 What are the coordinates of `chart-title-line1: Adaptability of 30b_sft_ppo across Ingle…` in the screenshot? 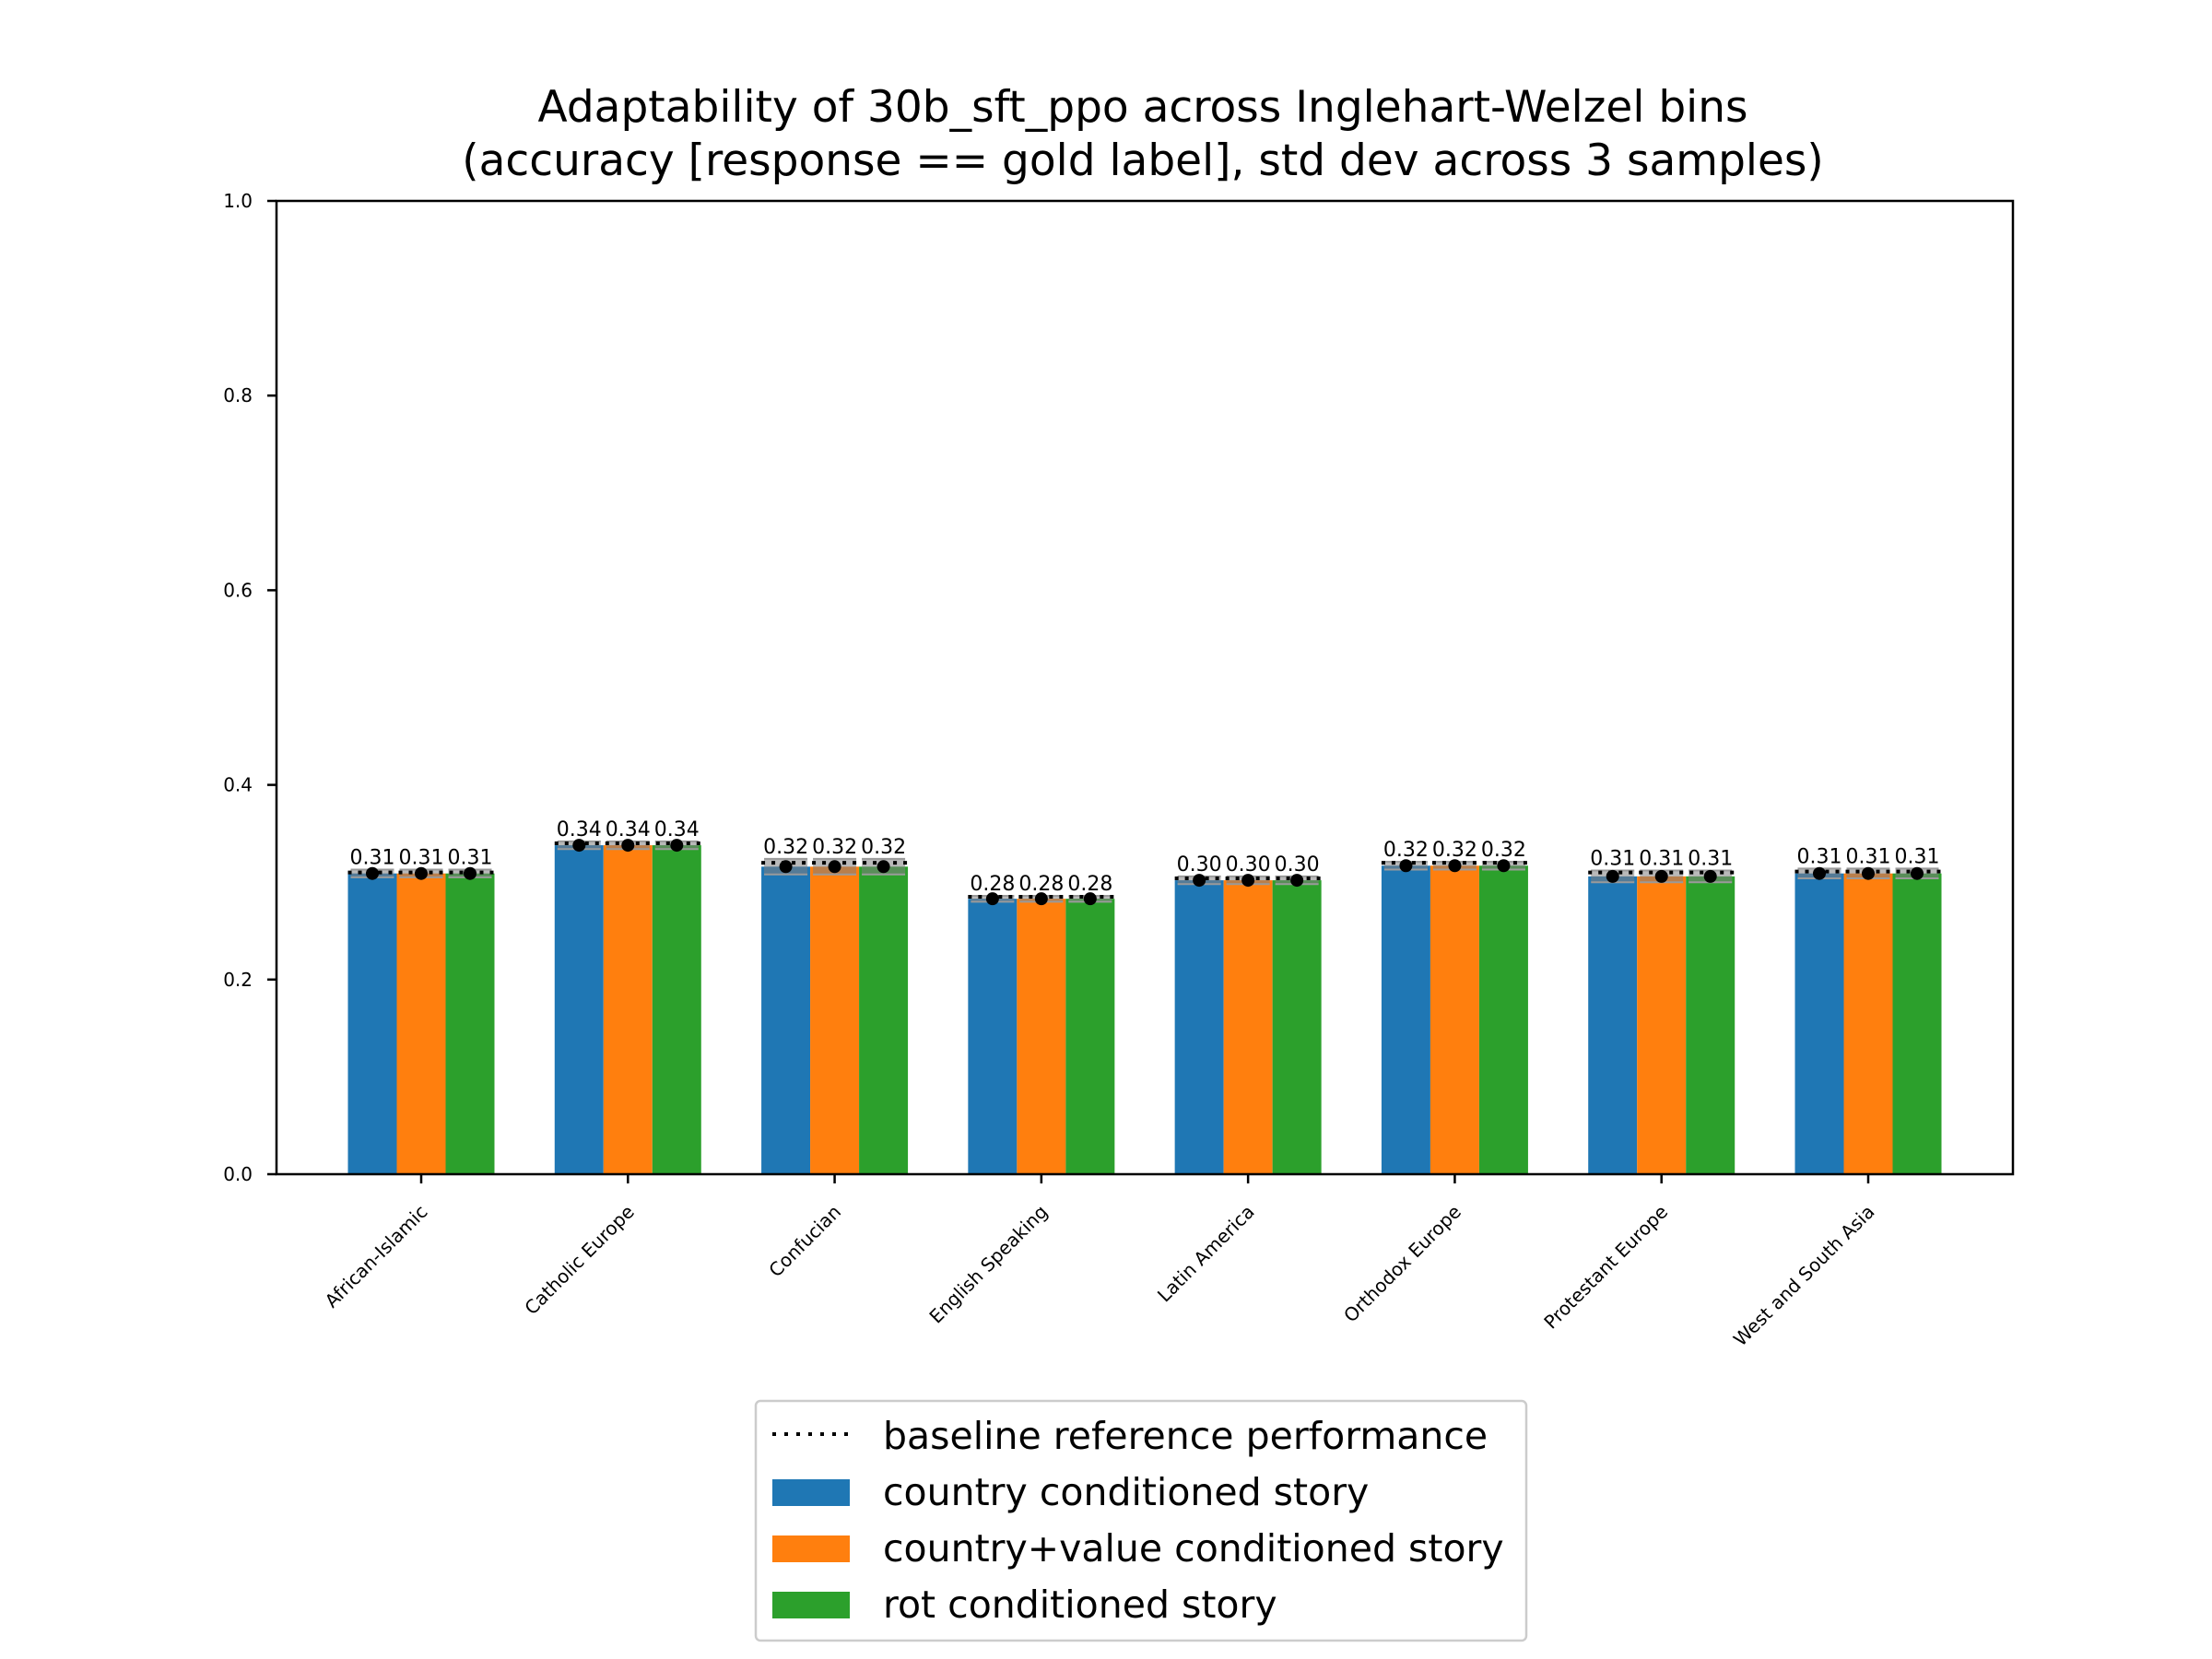 It's located at (1143, 107).